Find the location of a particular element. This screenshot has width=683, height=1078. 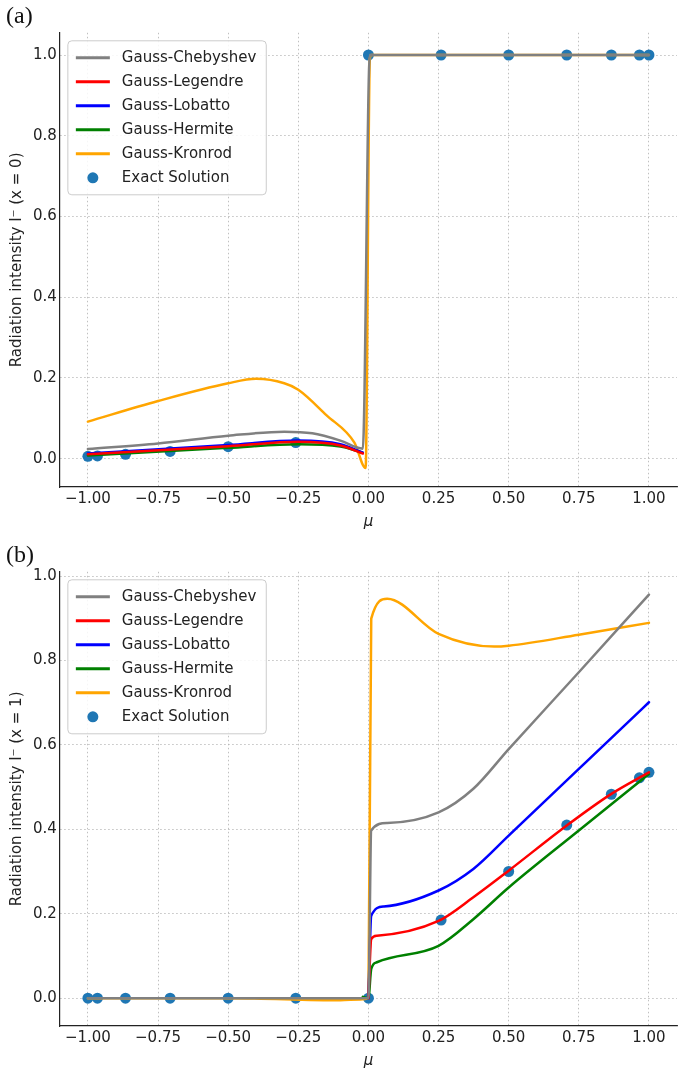

y-axis-title: Radiation intensity I⁻ (x = 1) is located at coordinates (15, 799).